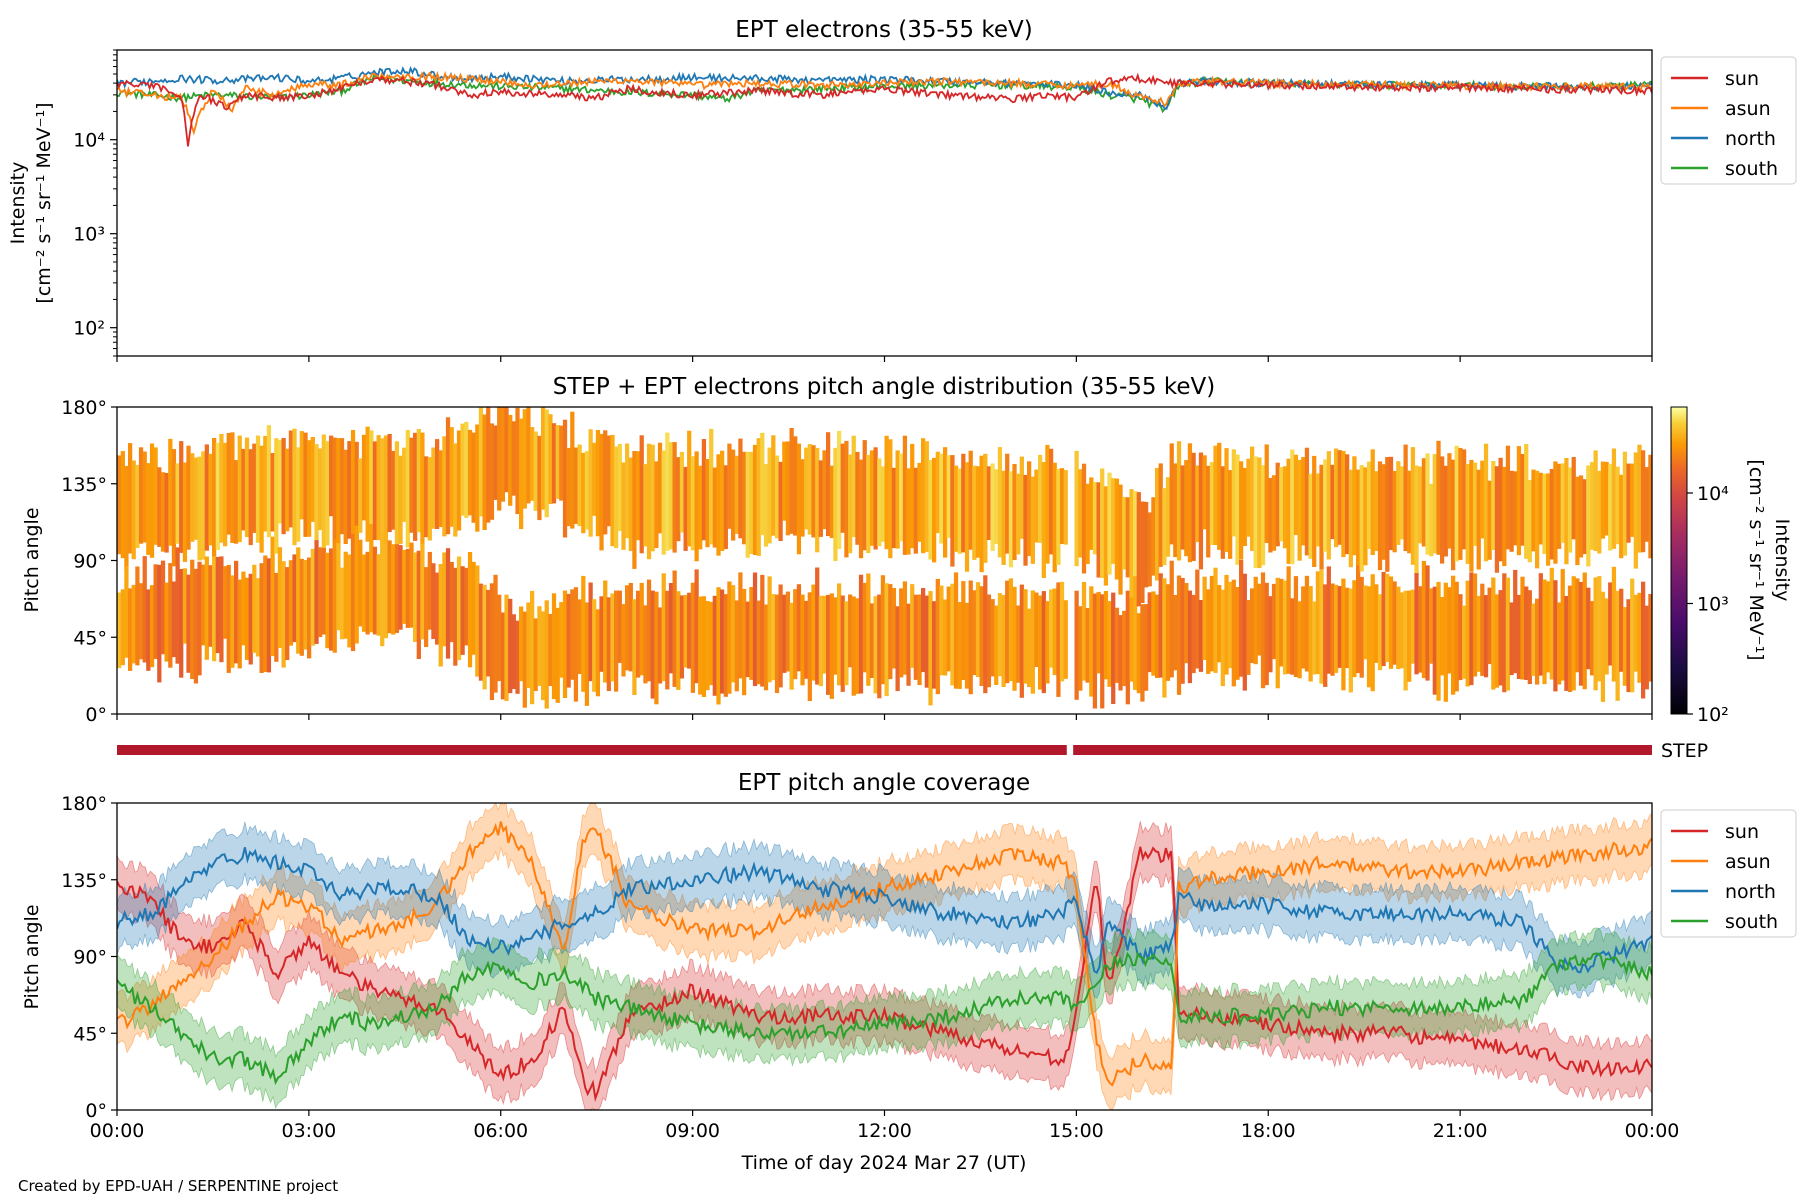 The height and width of the screenshot is (1200, 1800). Describe the element at coordinates (884, 106) in the screenshot. I see `panel1-plot-area` at that location.